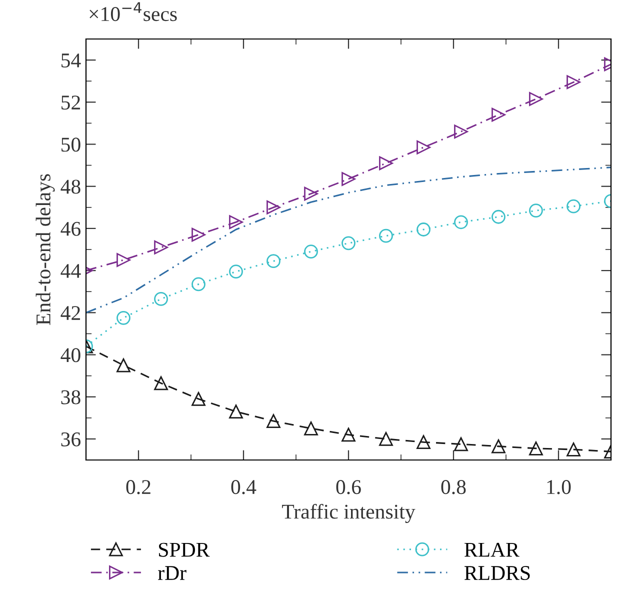 This screenshot has width=622, height=603. What do you see at coordinates (453, 487) in the screenshot?
I see `x-tick-label: 0.8` at bounding box center [453, 487].